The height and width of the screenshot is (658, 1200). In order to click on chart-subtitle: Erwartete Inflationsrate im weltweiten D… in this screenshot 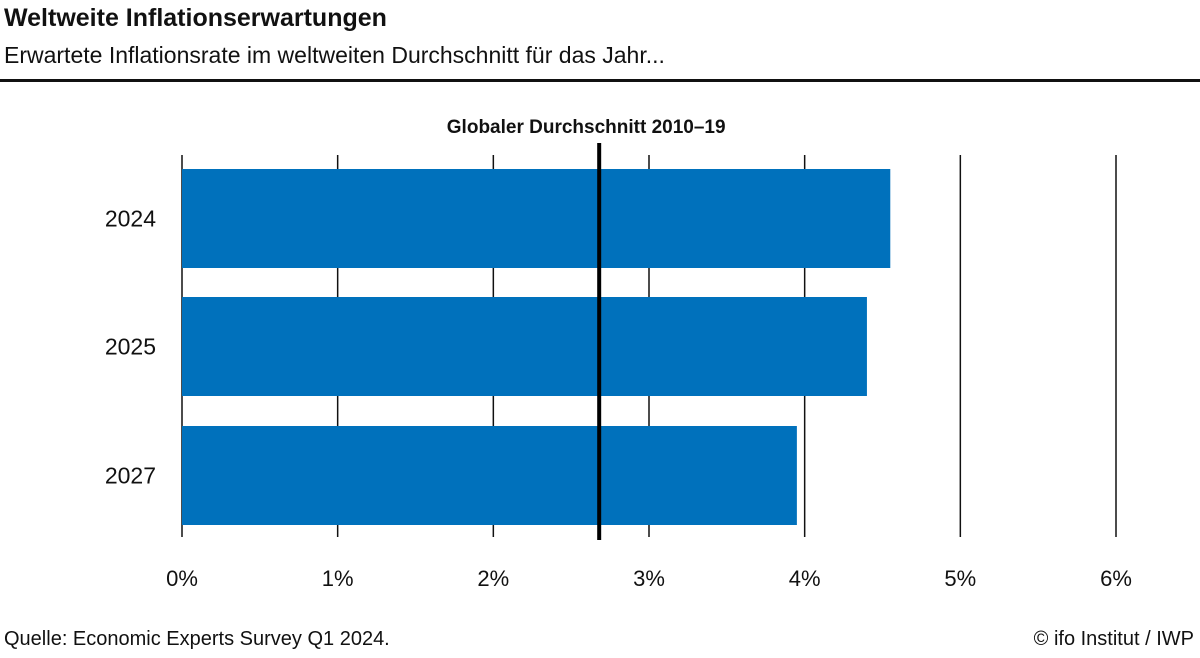, I will do `click(334, 55)`.